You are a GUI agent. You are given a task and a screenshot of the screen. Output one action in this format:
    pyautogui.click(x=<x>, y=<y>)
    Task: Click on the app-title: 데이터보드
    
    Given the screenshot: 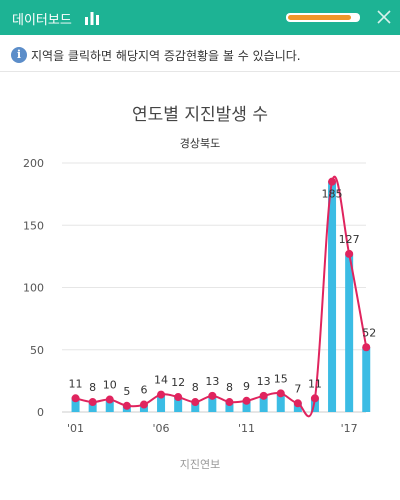 What is the action you would take?
    pyautogui.click(x=42, y=20)
    